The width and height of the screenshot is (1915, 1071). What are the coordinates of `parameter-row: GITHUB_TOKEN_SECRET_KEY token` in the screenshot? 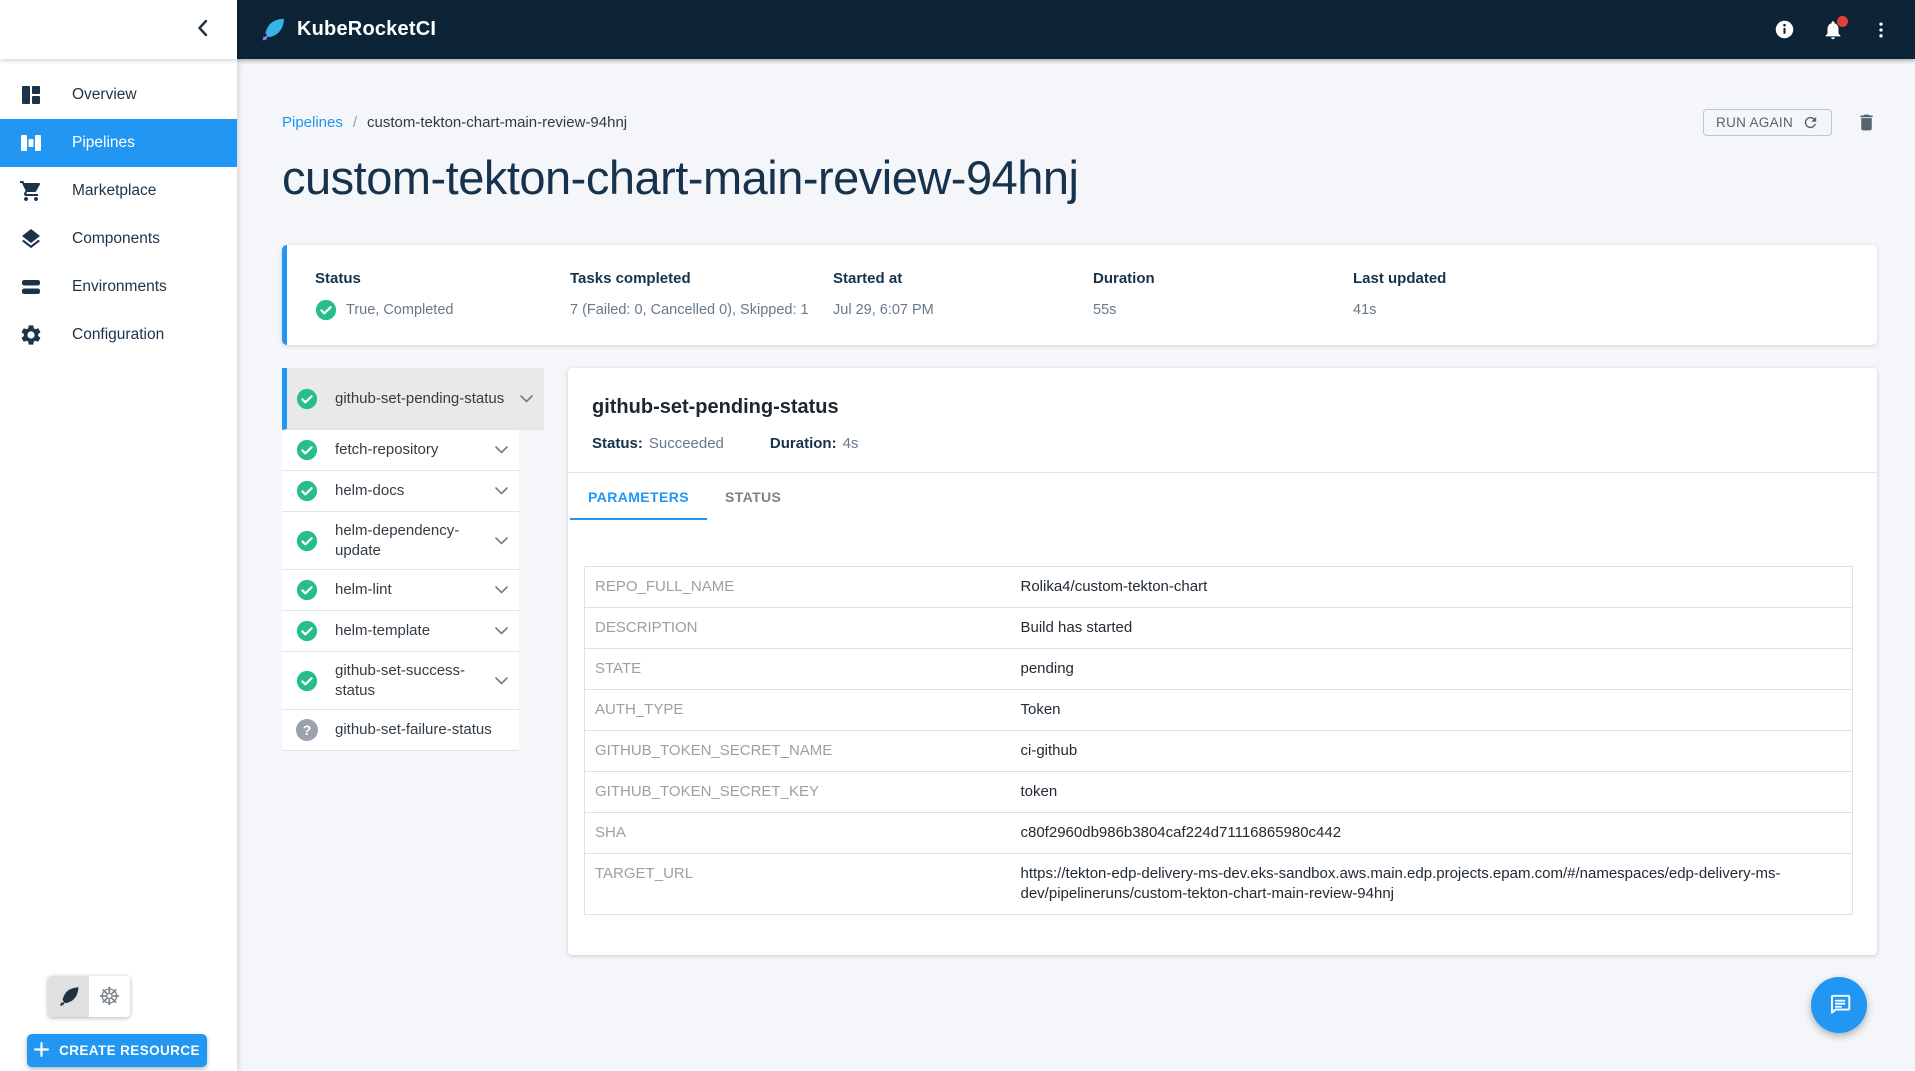 It's located at (1218, 792).